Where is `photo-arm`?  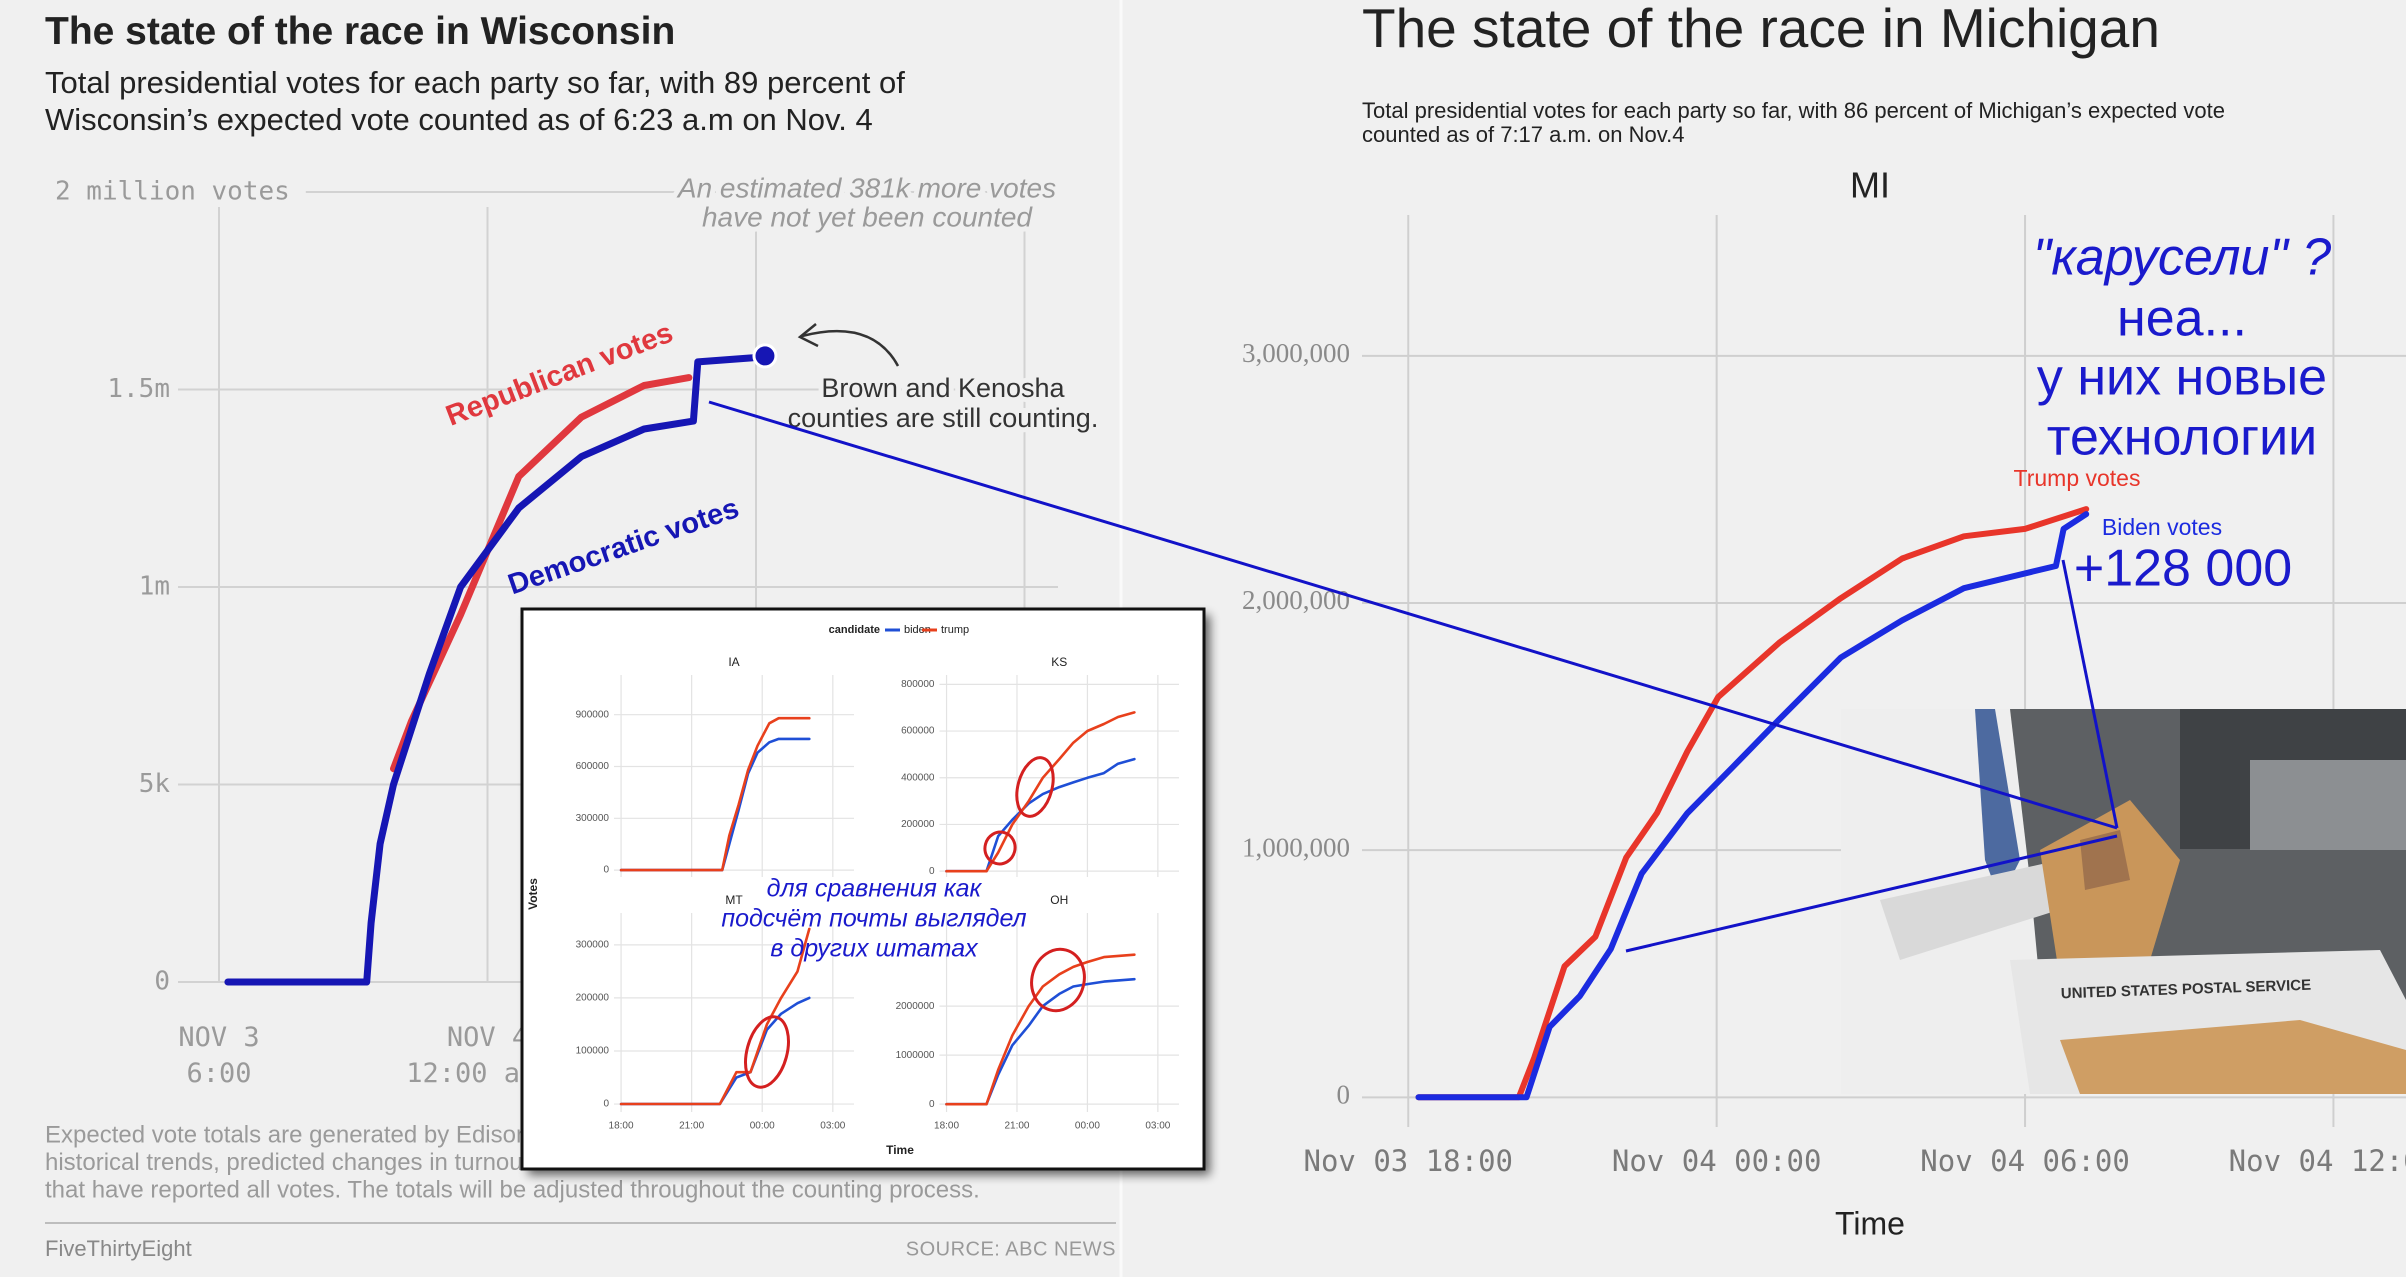
photo-arm is located at coordinates (1985, 910).